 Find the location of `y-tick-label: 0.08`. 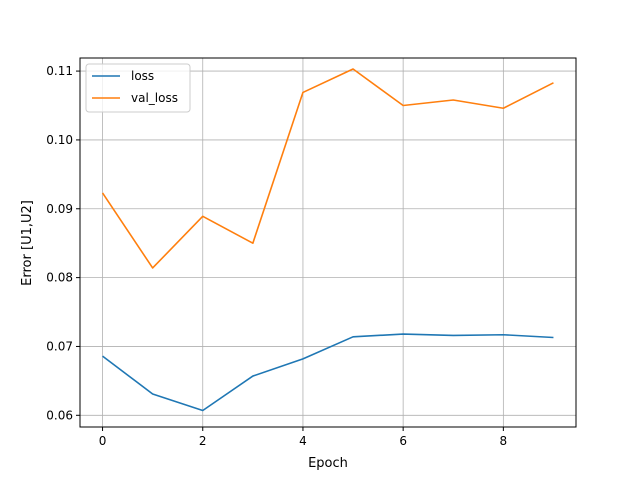

y-tick-label: 0.08 is located at coordinates (59, 278).